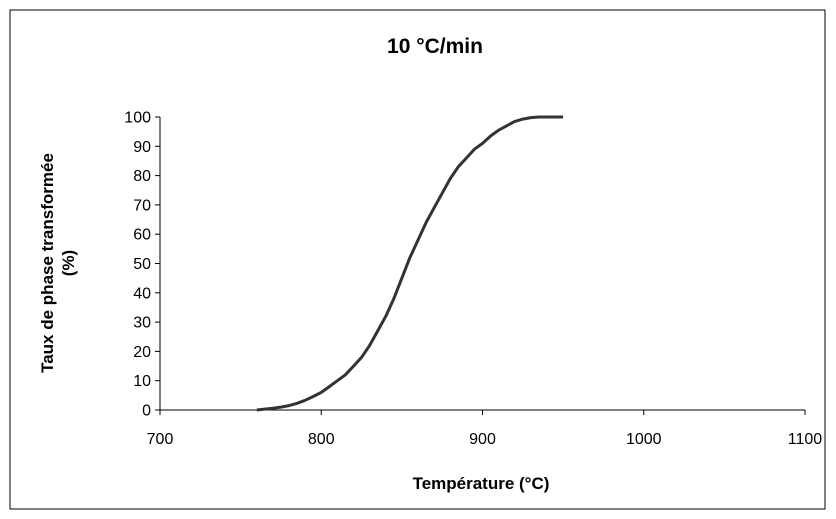  What do you see at coordinates (321, 439) in the screenshot?
I see `x-tick-label: 800` at bounding box center [321, 439].